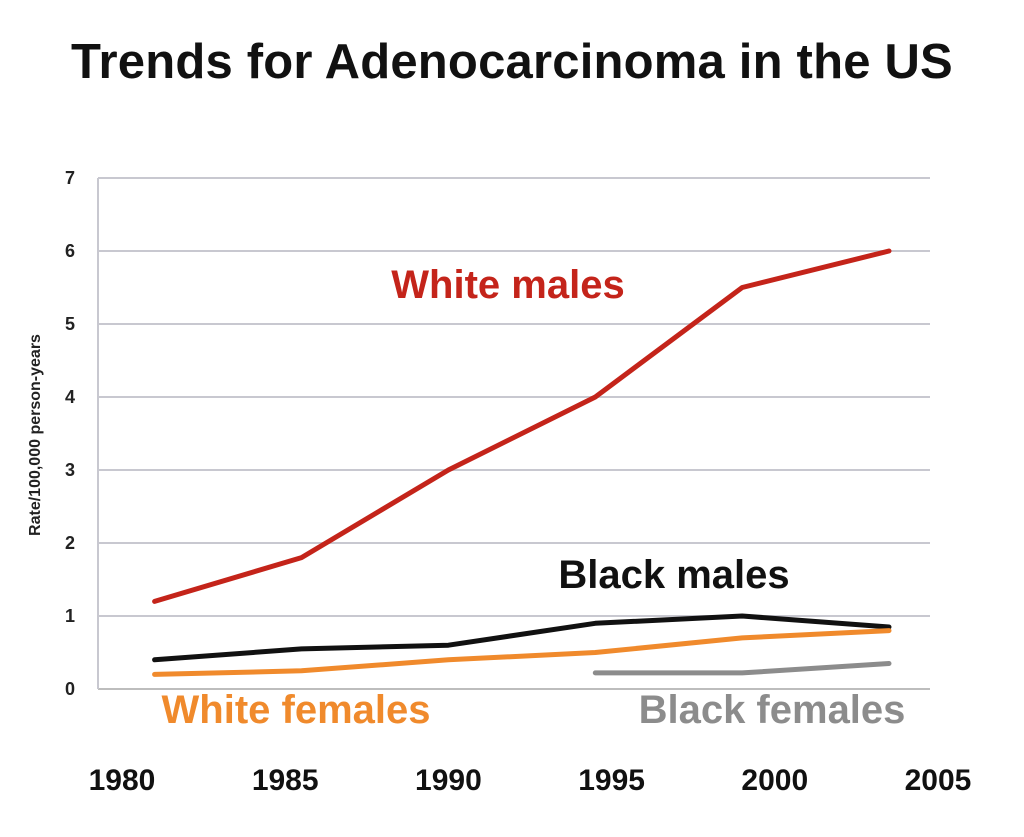 This screenshot has width=1024, height=837. Describe the element at coordinates (70, 397) in the screenshot. I see `y-tick-label: 4` at that location.